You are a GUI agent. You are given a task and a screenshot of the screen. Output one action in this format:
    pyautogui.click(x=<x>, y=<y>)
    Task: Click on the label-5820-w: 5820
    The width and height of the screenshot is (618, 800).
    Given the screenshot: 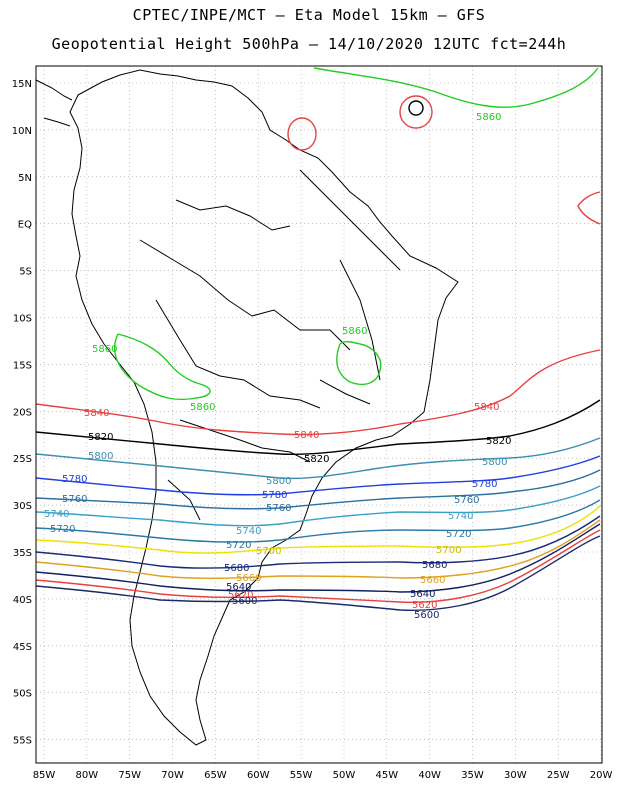 What is the action you would take?
    pyautogui.click(x=100, y=437)
    